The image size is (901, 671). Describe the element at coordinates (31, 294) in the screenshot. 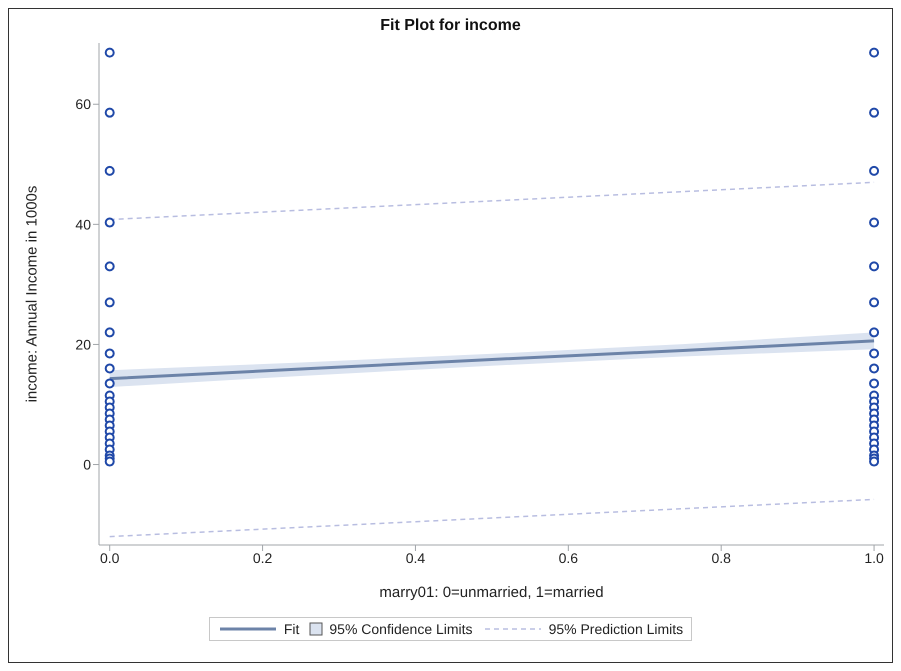

I see `y-axis-title: income: Annual Income in 1000s` at that location.